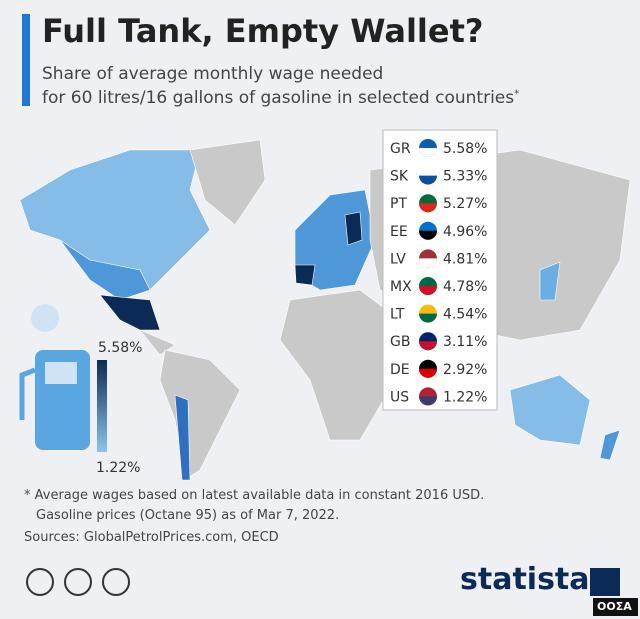 This screenshot has width=640, height=619. What do you see at coordinates (157, 342) in the screenshot?
I see `central-america` at bounding box center [157, 342].